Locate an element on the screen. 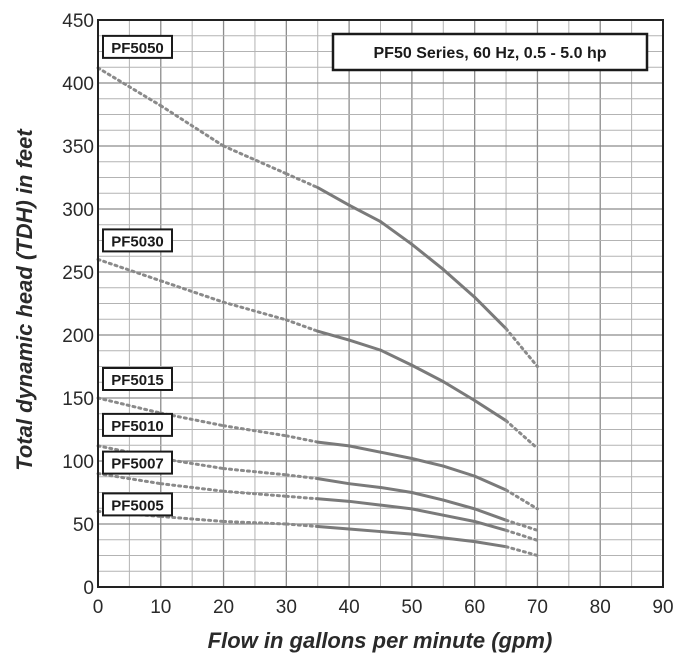 The image size is (675, 665). y-tick-label: 450 is located at coordinates (78, 21).